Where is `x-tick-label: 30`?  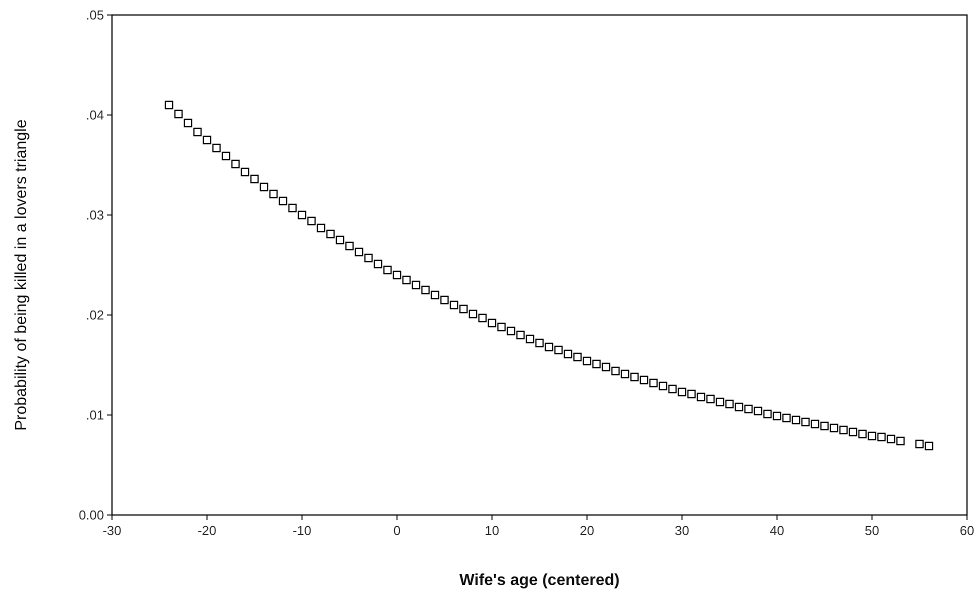
x-tick-label: 30 is located at coordinates (682, 530).